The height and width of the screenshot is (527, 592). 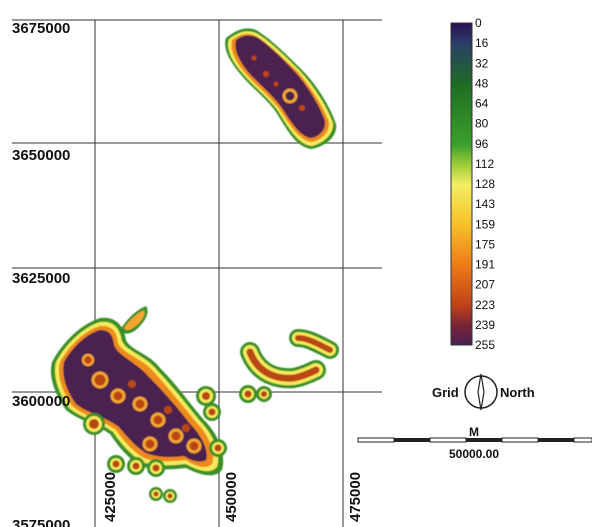 What do you see at coordinates (482, 124) in the screenshot?
I see `legend-tick-label: 80` at bounding box center [482, 124].